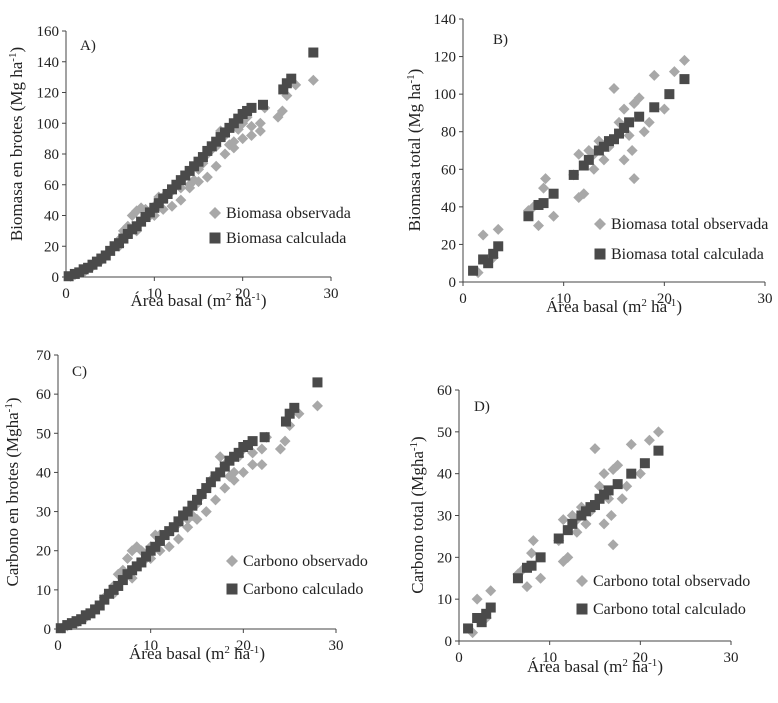 This screenshot has height=703, width=778. Describe the element at coordinates (689, 224) in the screenshot. I see `legend-label: Biomasa total observada` at that location.